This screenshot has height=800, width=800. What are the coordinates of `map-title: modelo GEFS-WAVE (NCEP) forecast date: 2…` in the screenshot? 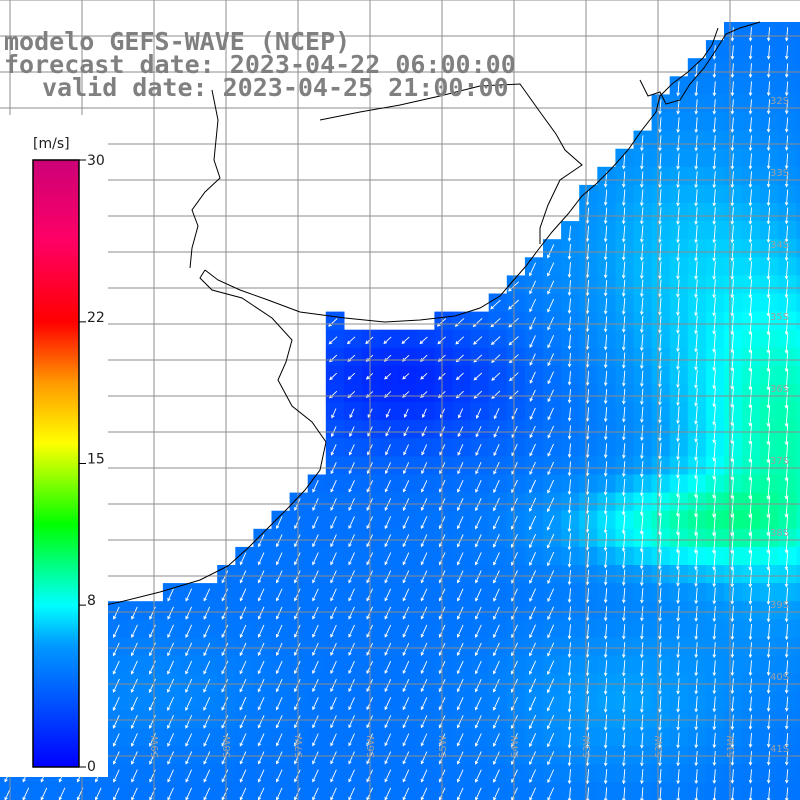 It's located at (260, 64).